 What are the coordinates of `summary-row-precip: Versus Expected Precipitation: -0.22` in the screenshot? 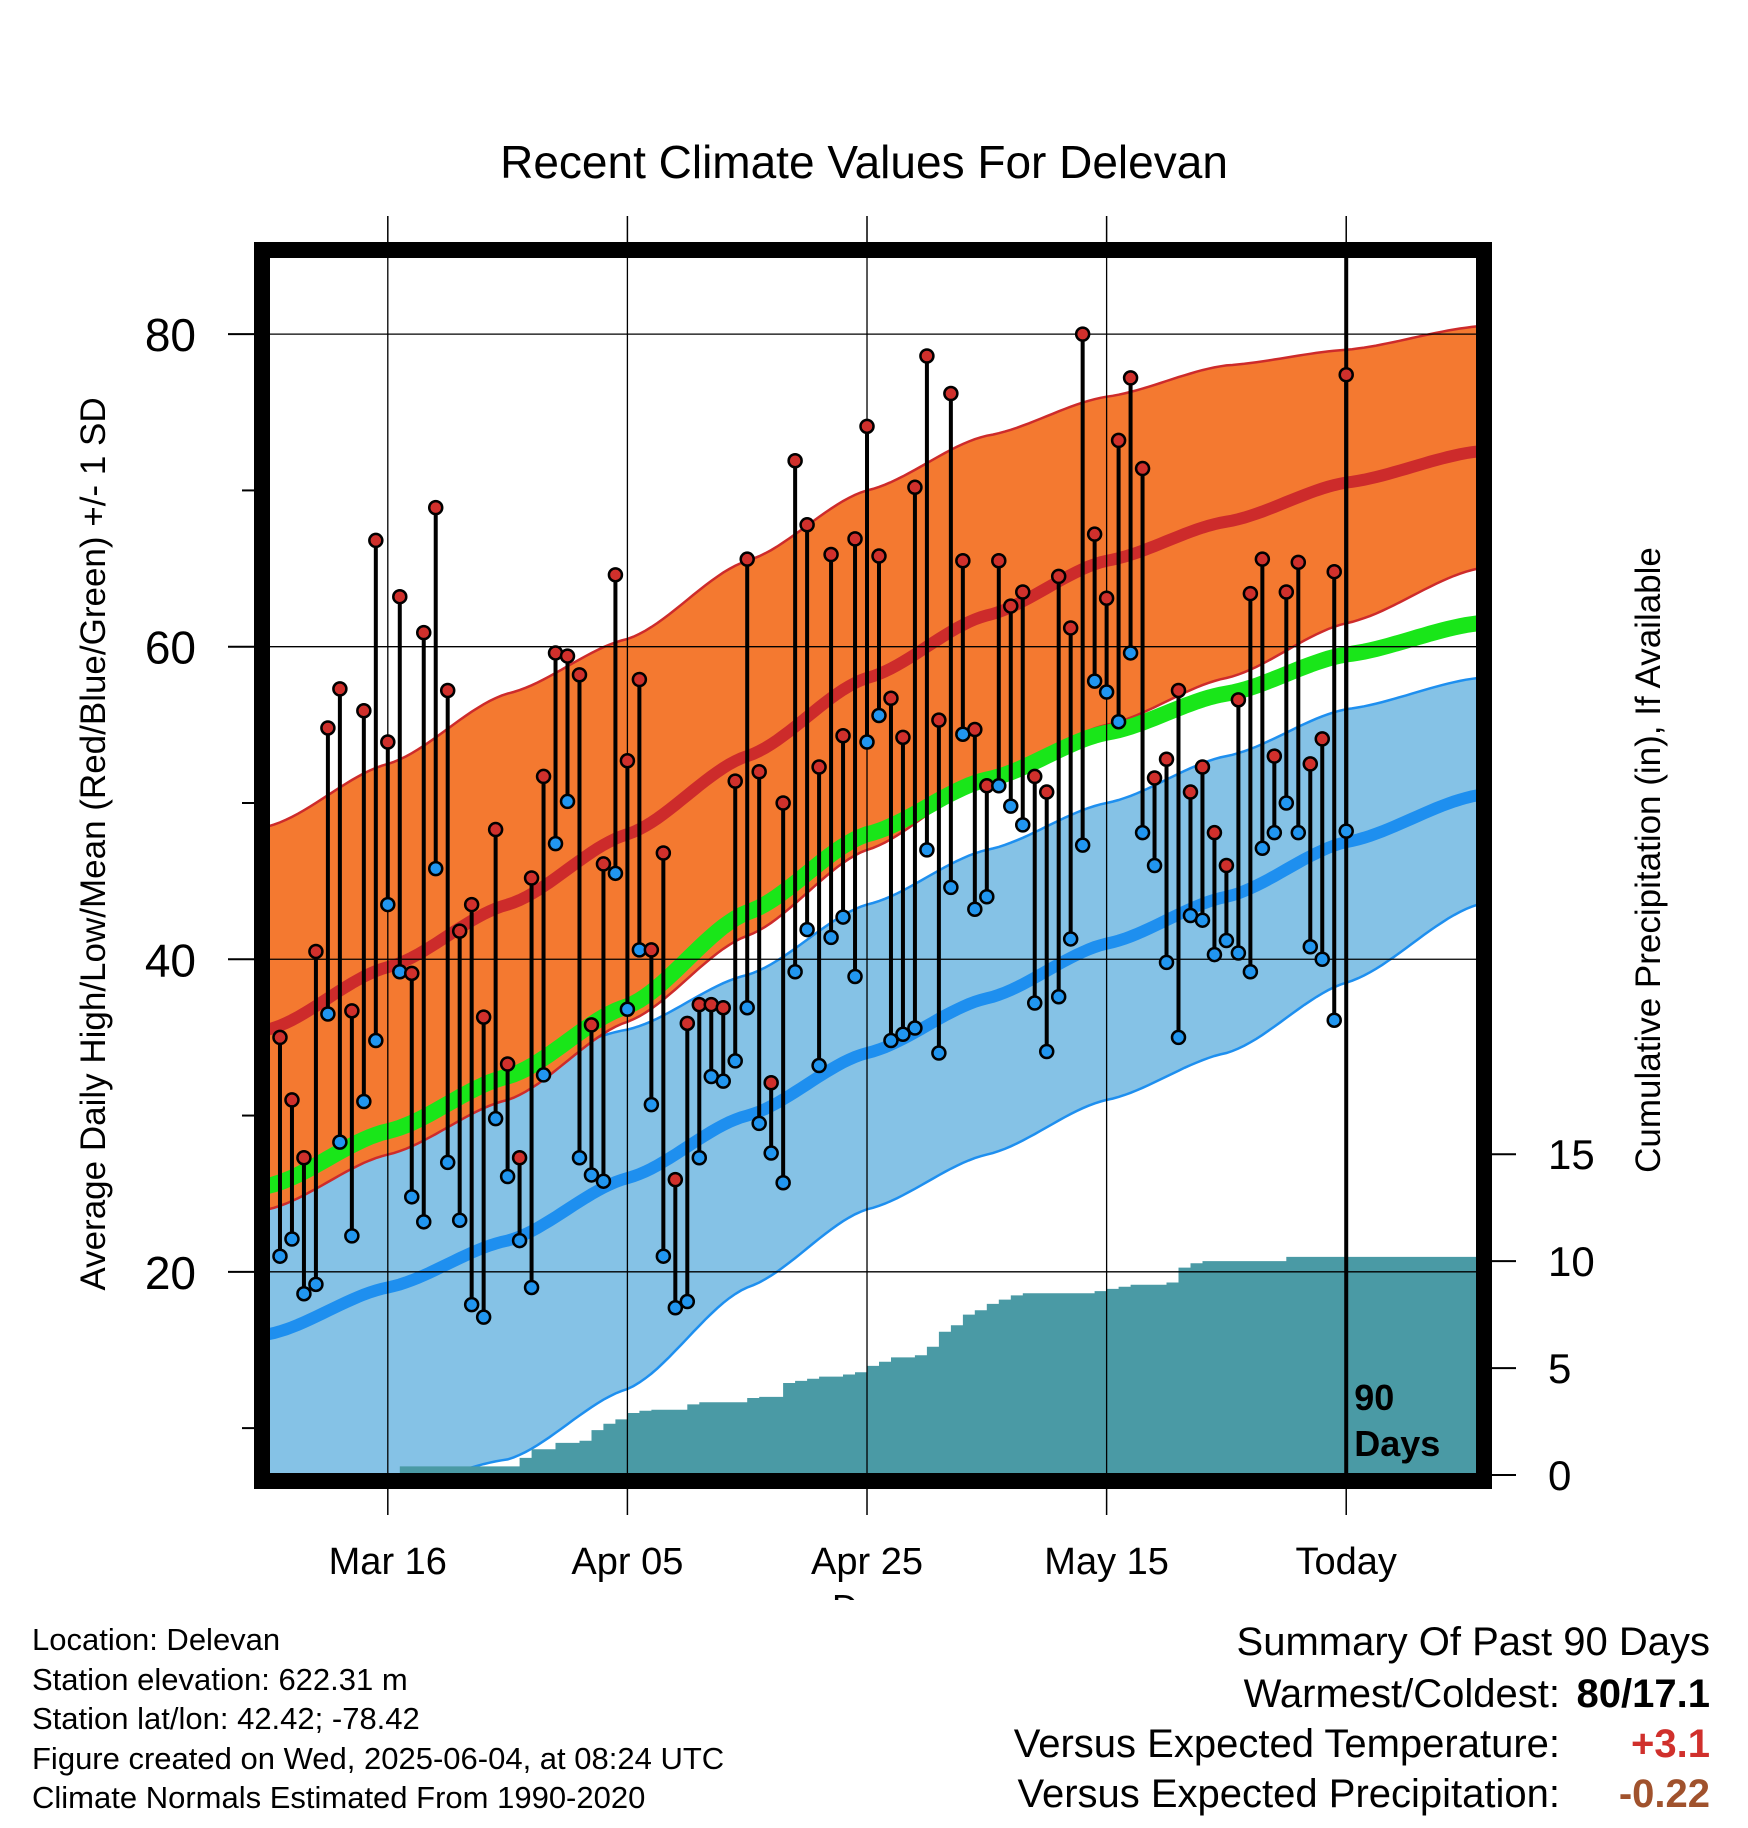 It's located at (1362, 1797).